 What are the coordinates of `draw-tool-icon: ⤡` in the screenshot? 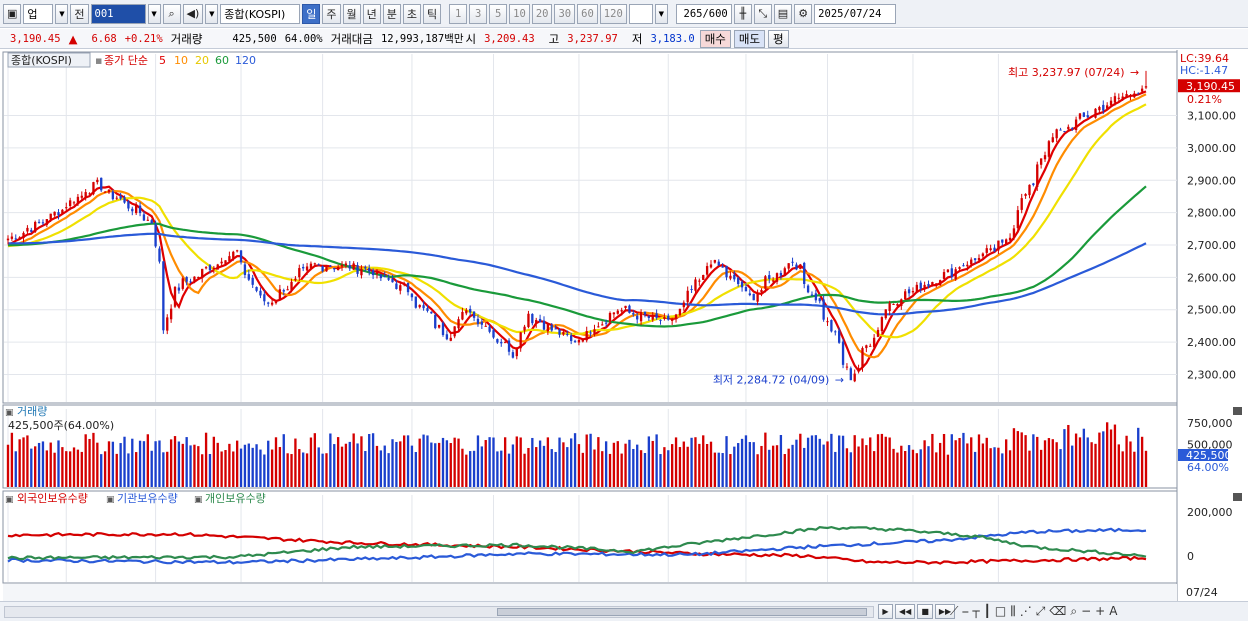 It's located at (762, 13).